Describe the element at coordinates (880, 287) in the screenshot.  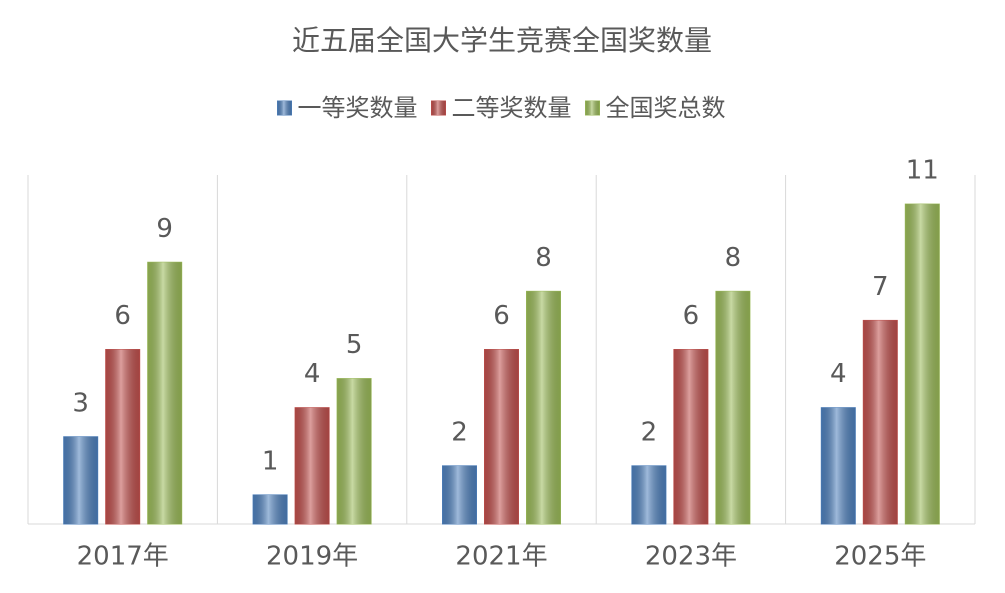
I see `data-label: 7` at that location.